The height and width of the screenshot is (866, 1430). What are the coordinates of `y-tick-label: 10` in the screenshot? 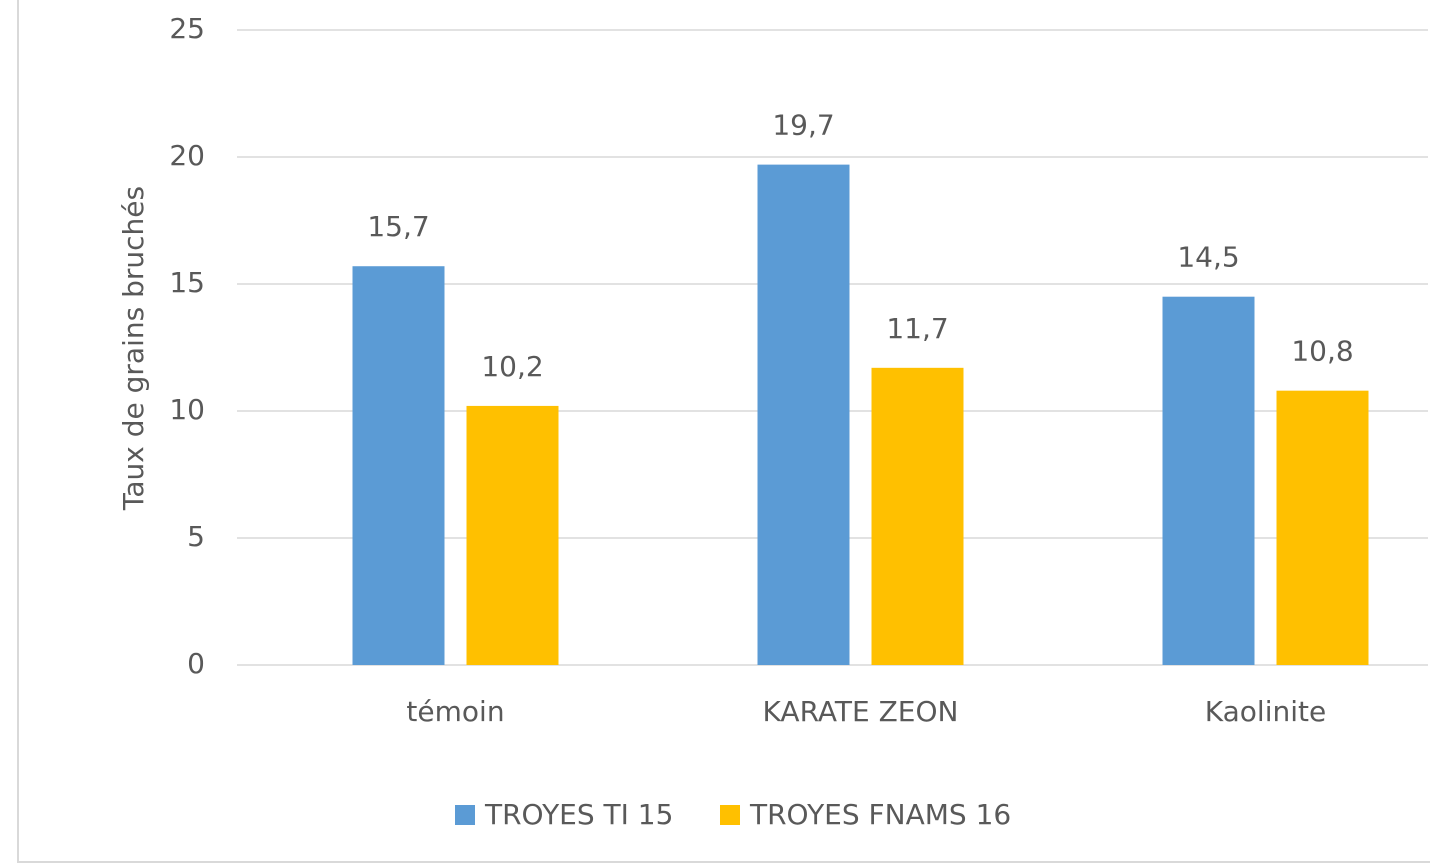 It's located at (187, 409).